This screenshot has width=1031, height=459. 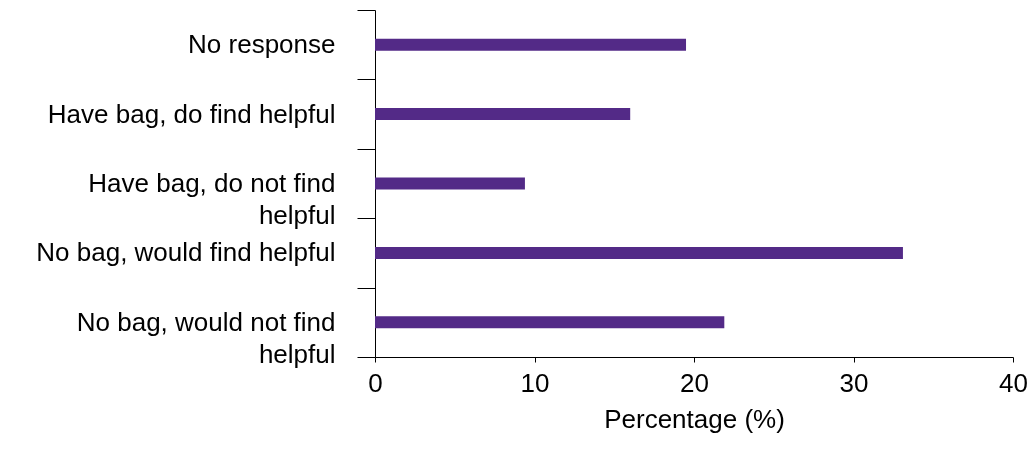 What do you see at coordinates (206, 337) in the screenshot?
I see `y-tick-label: No bag, would not find helpful` at bounding box center [206, 337].